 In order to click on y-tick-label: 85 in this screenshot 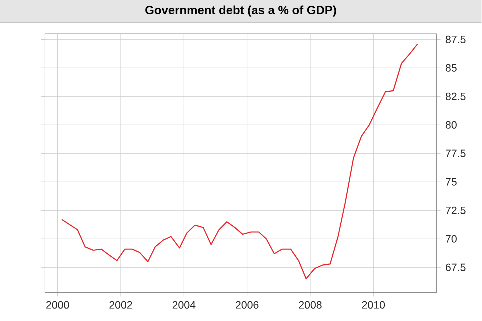, I will do `click(451, 68)`.